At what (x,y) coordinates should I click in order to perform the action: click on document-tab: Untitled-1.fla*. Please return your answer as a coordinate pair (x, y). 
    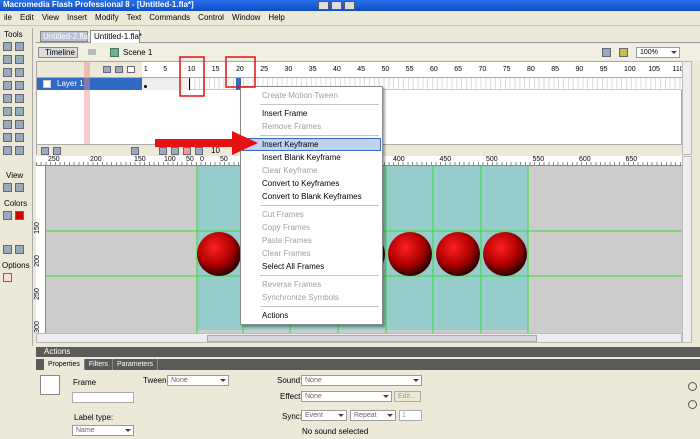
    Looking at the image, I should click on (116, 36).